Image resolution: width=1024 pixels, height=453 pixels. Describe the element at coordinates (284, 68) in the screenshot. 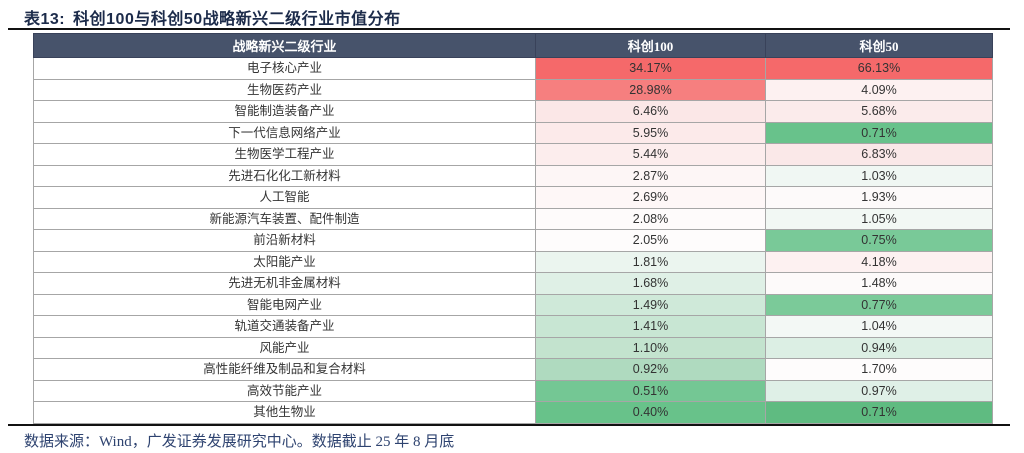

I see `industry-cell: 电子核心产业` at that location.